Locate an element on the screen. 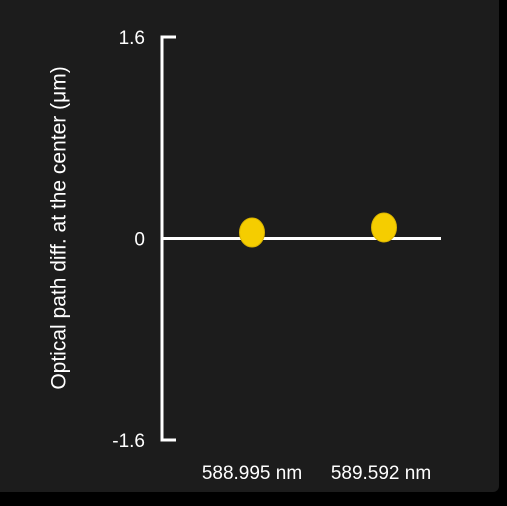  y-ticks: 1.6 0 -1.6 is located at coordinates (144, 240).